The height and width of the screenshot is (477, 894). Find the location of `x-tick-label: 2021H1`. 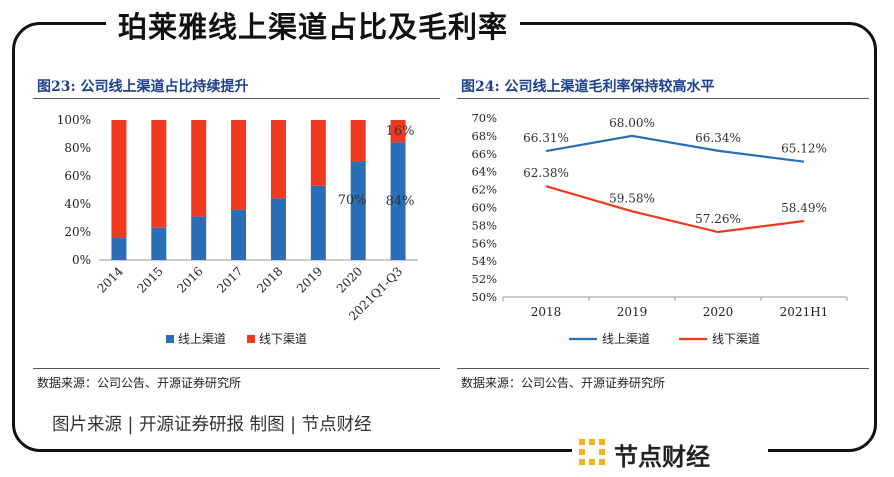

x-tick-label: 2021H1 is located at coordinates (804, 312).